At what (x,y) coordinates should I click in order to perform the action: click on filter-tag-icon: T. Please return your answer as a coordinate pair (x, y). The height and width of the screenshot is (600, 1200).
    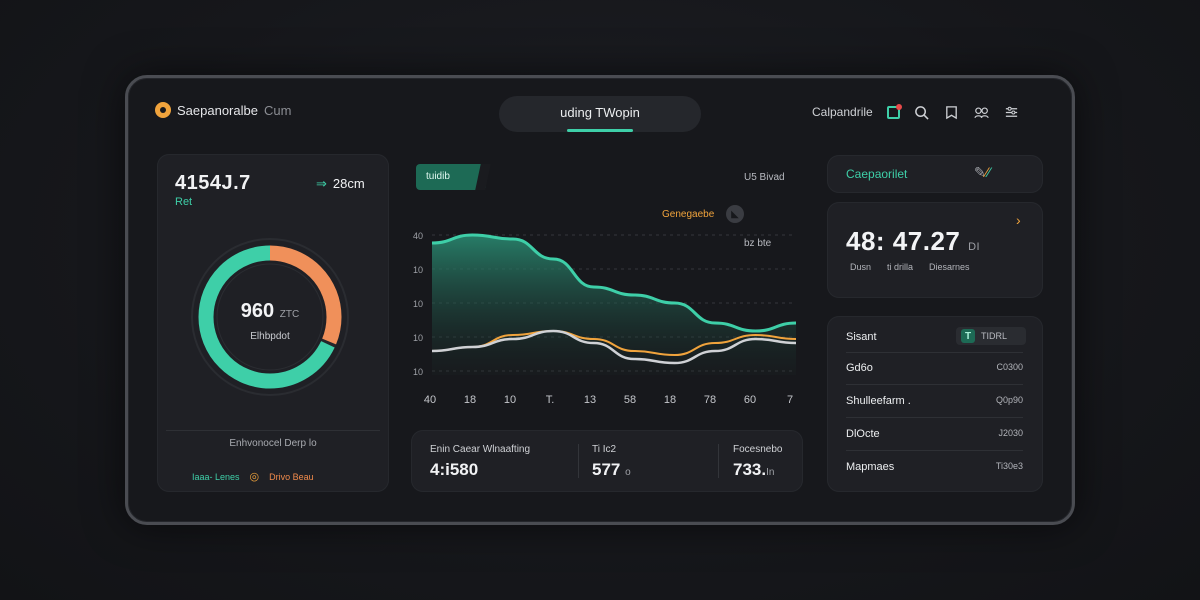
    Looking at the image, I should click on (968, 336).